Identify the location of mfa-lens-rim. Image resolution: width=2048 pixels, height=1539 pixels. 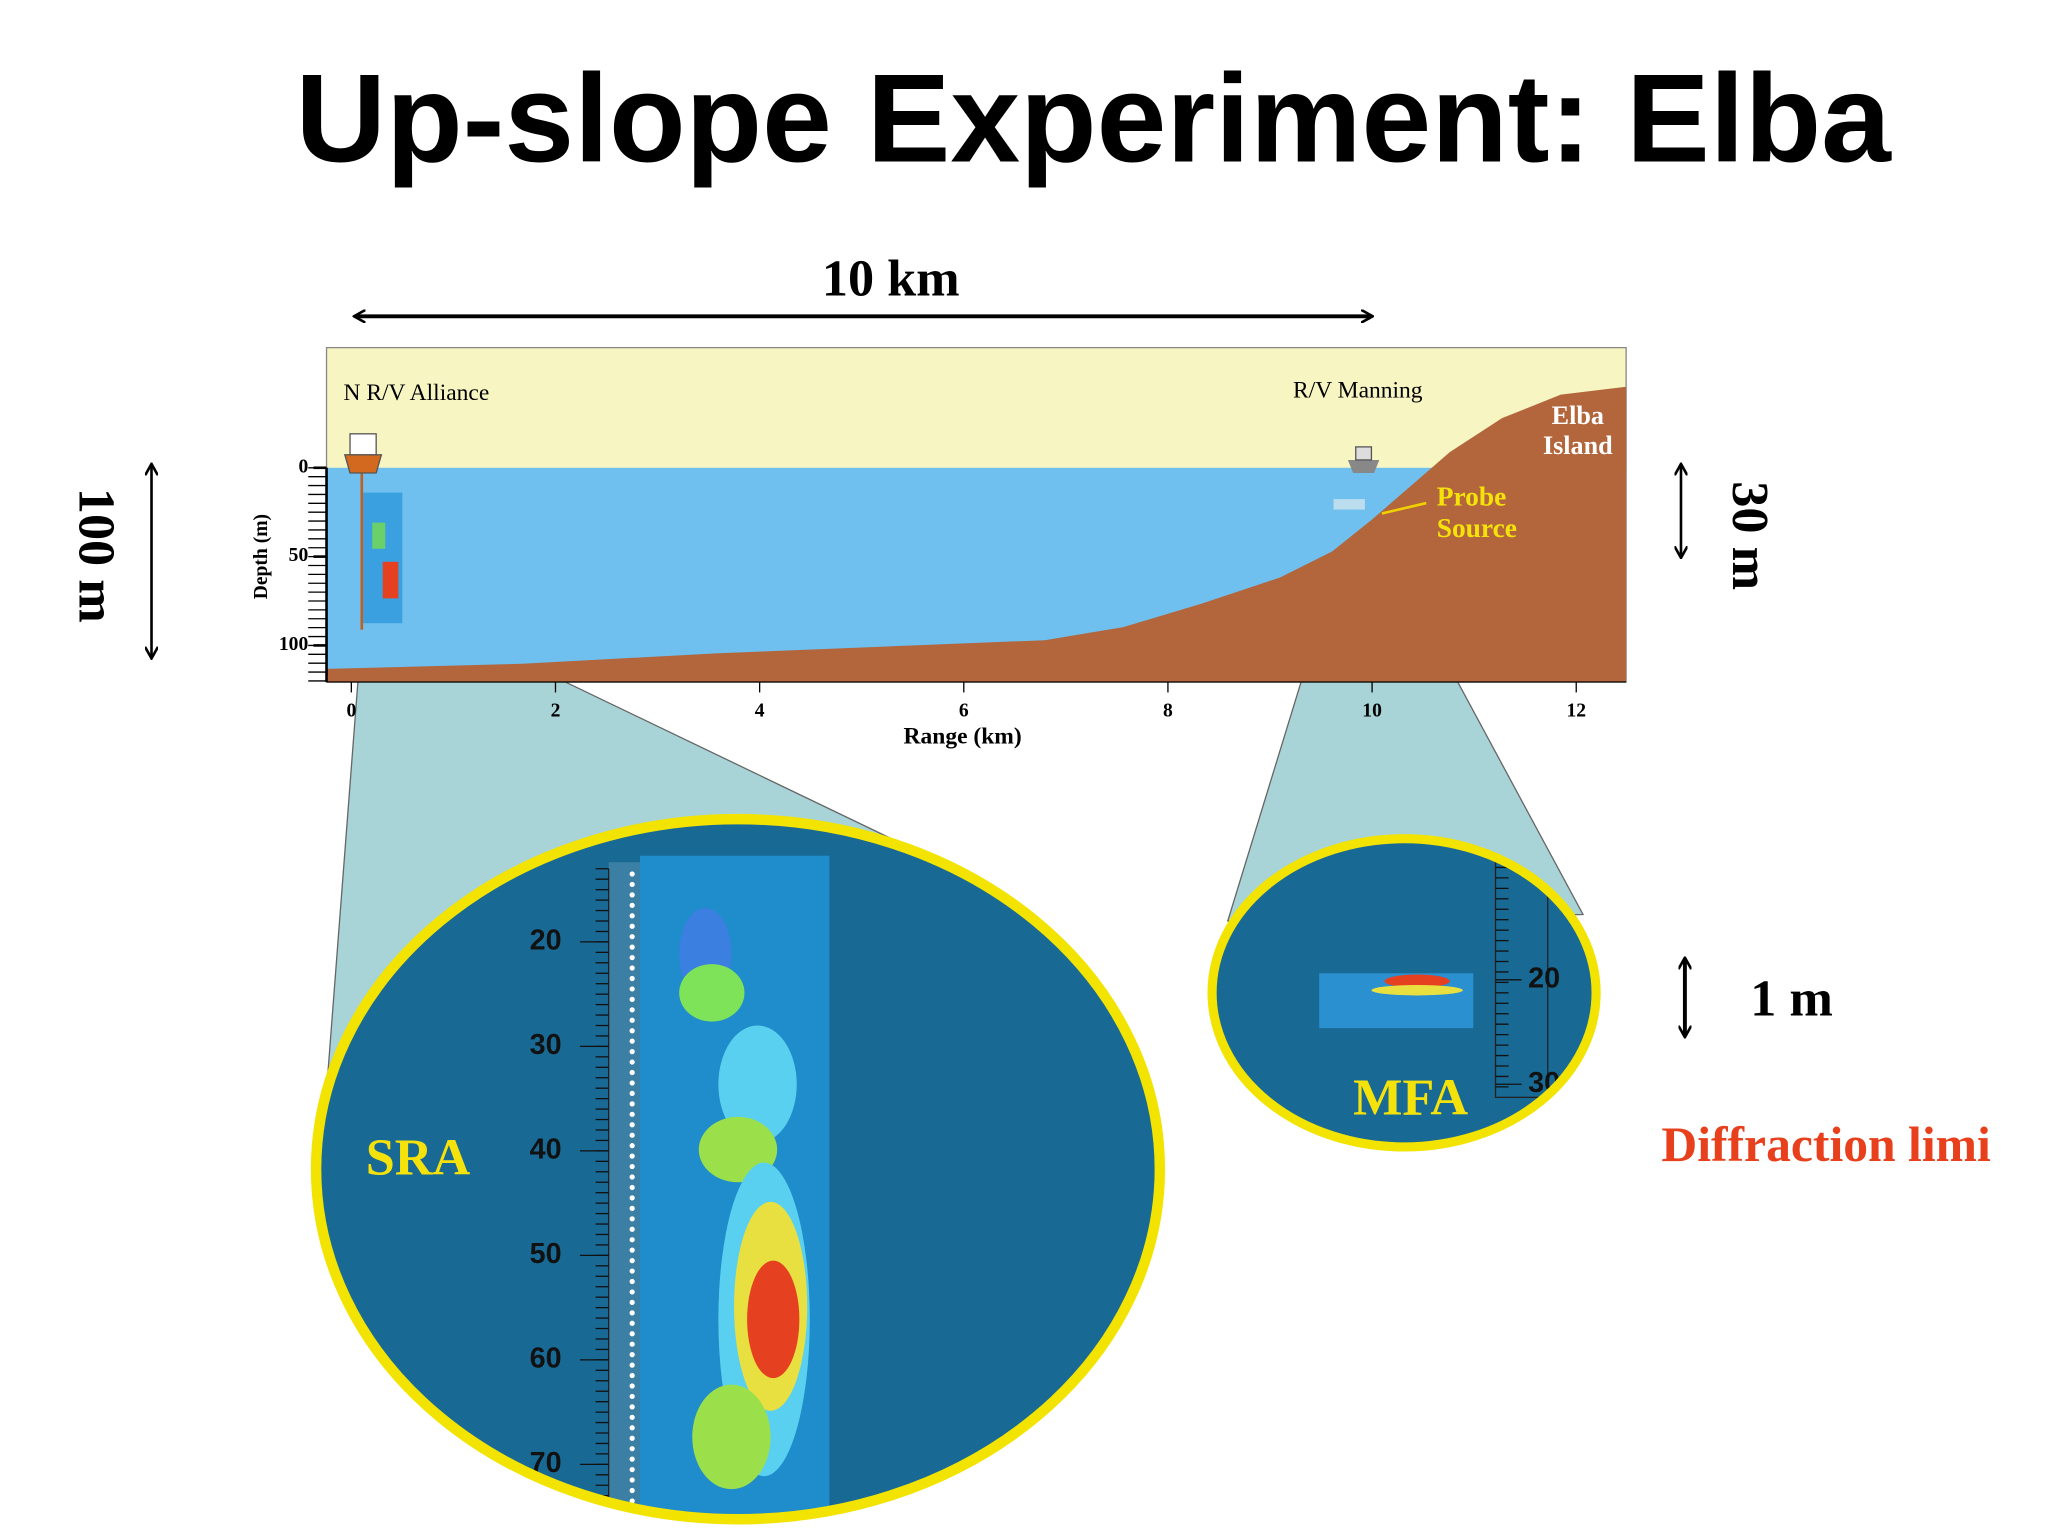
(1404, 993).